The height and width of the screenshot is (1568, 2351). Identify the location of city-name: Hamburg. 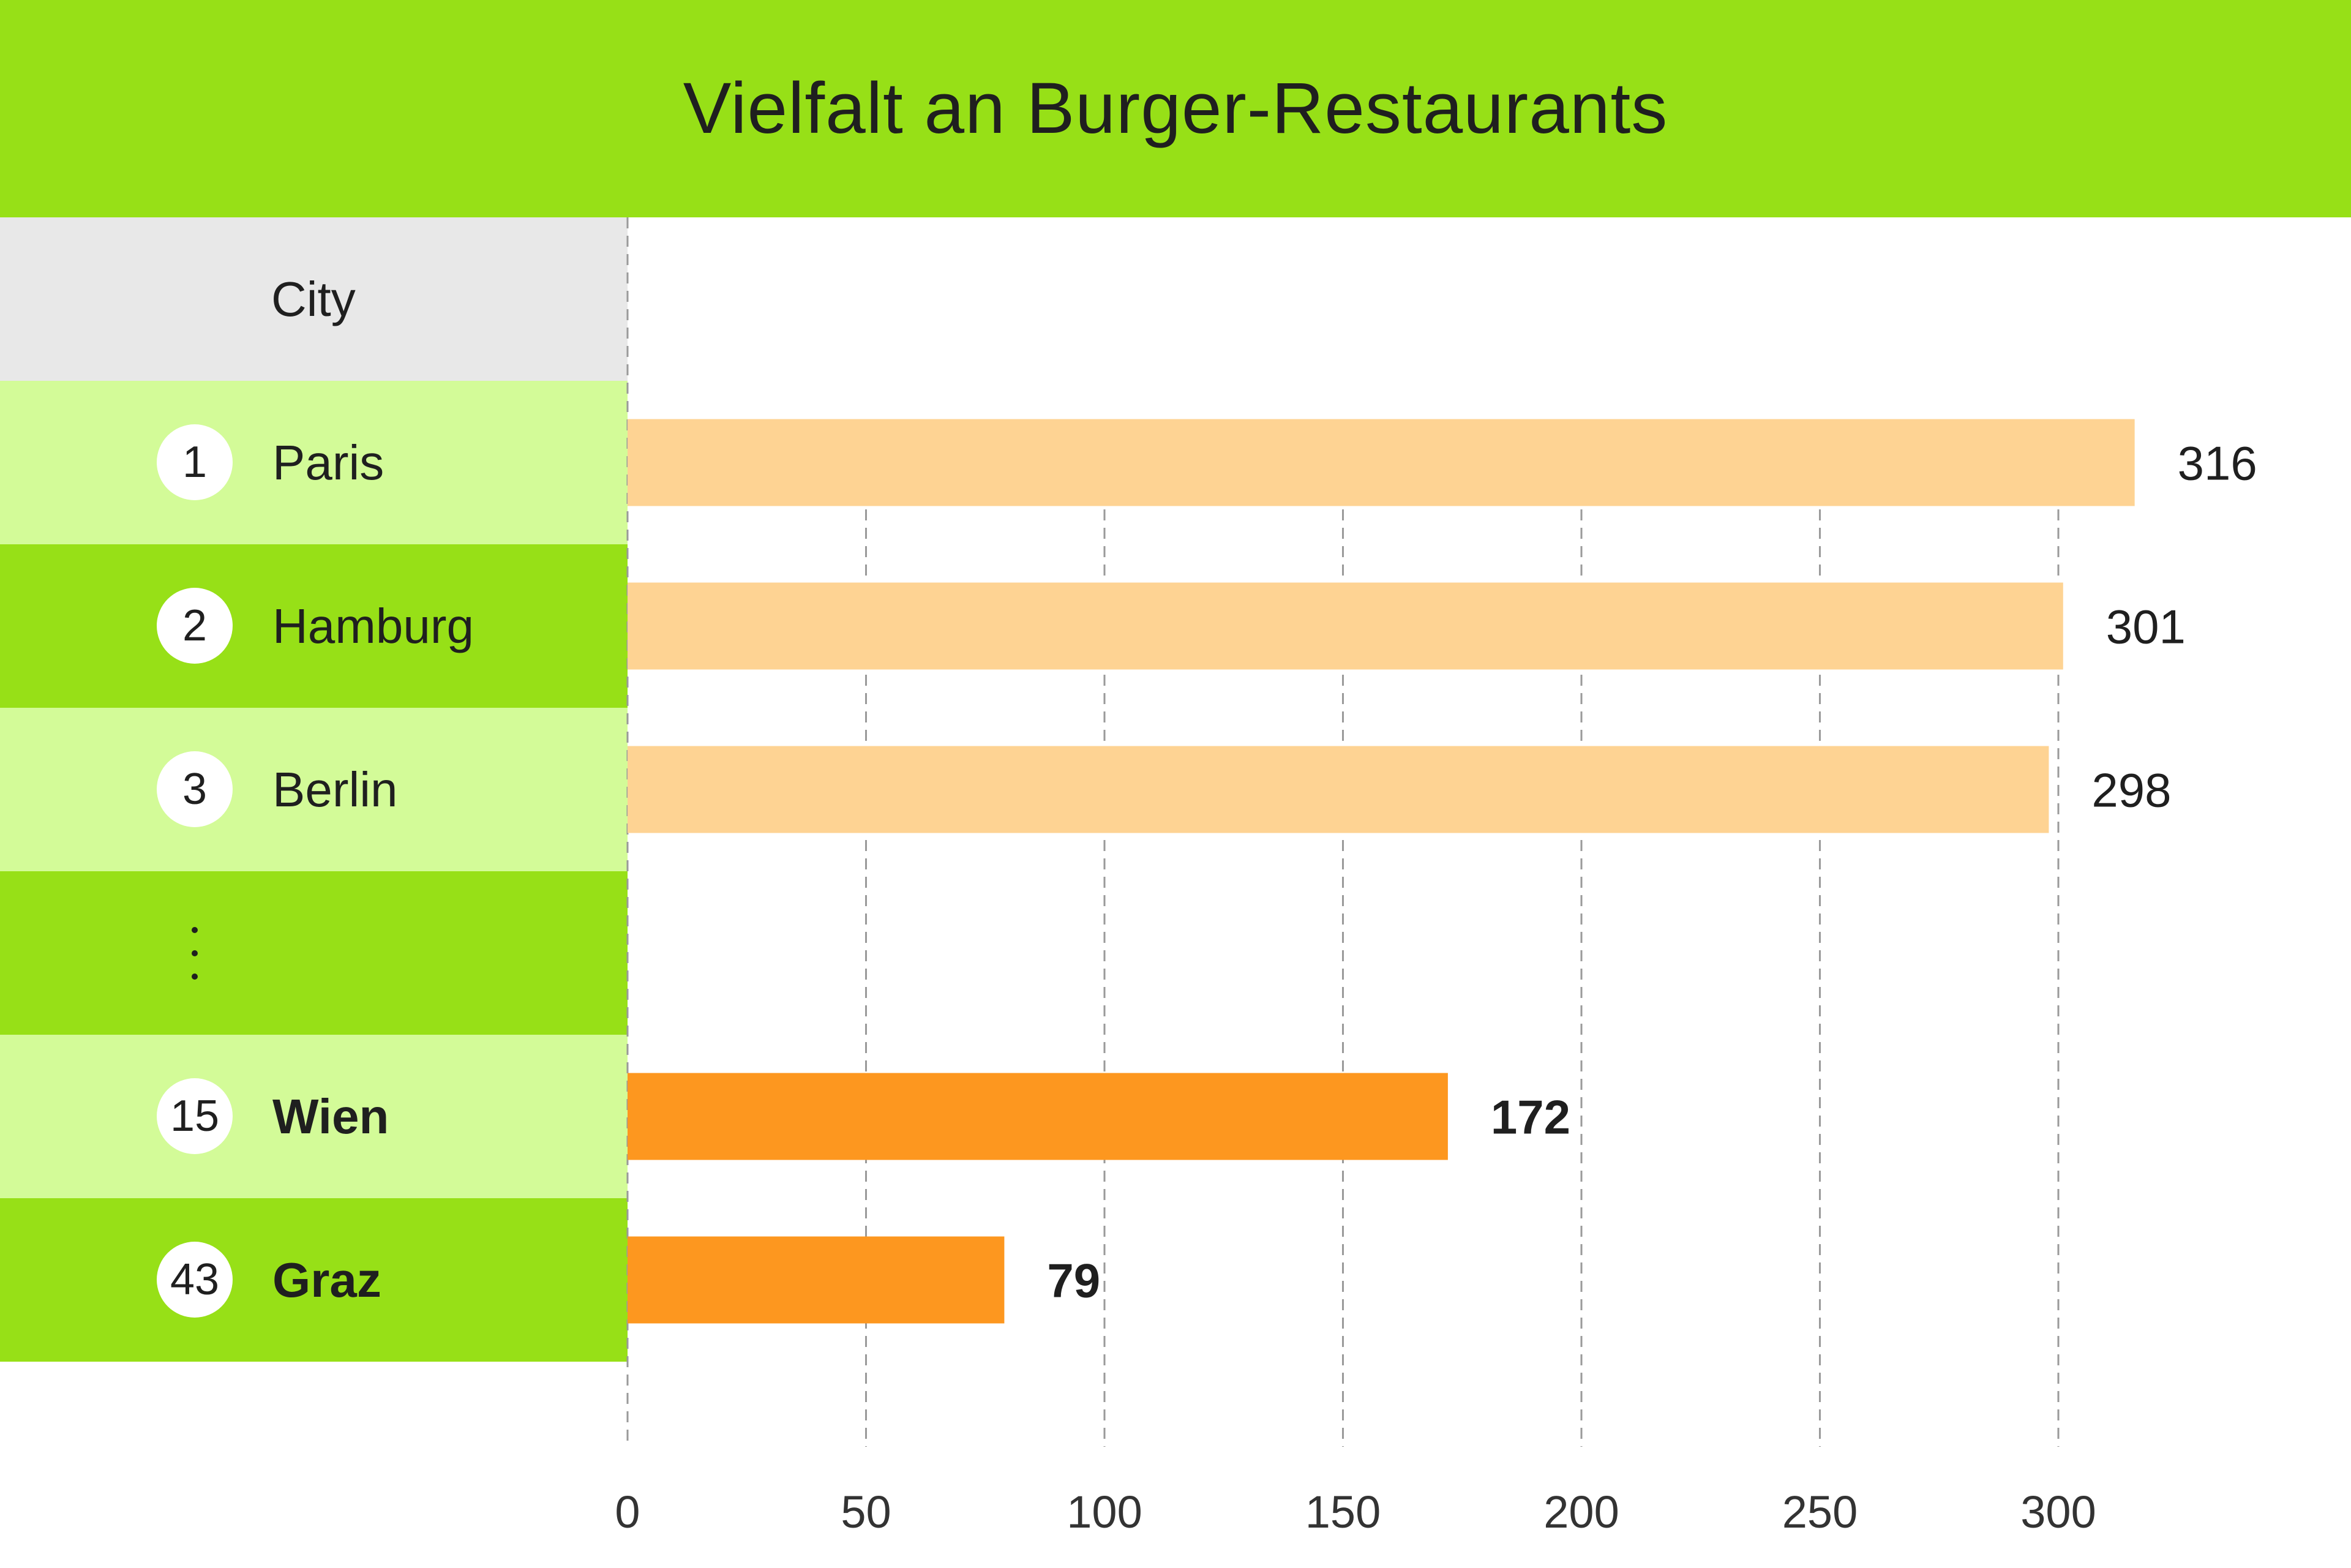
(373, 626).